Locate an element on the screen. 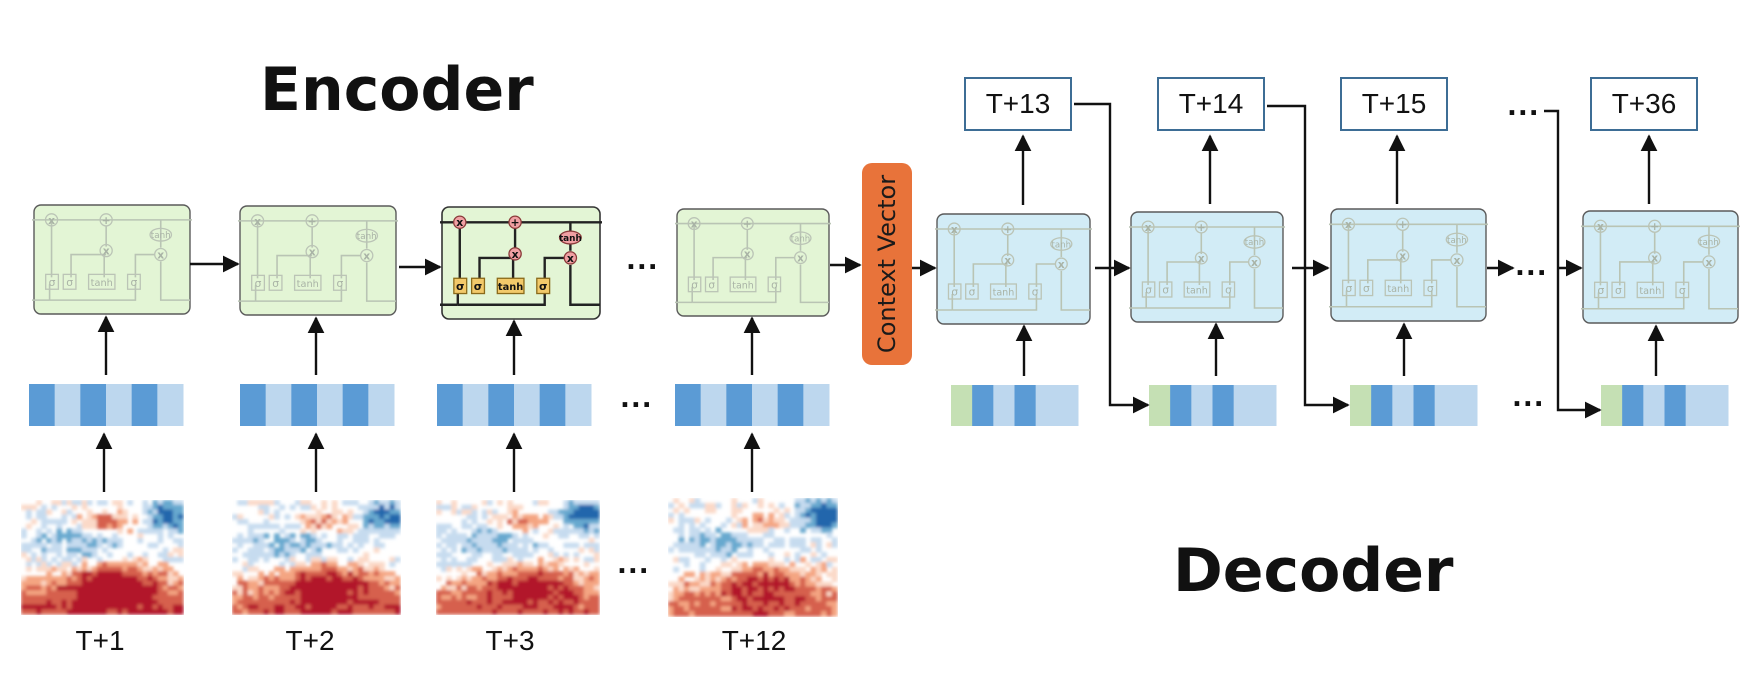 The height and width of the screenshot is (678, 1754). input-time-label-t3: T+3 is located at coordinates (510, 640).